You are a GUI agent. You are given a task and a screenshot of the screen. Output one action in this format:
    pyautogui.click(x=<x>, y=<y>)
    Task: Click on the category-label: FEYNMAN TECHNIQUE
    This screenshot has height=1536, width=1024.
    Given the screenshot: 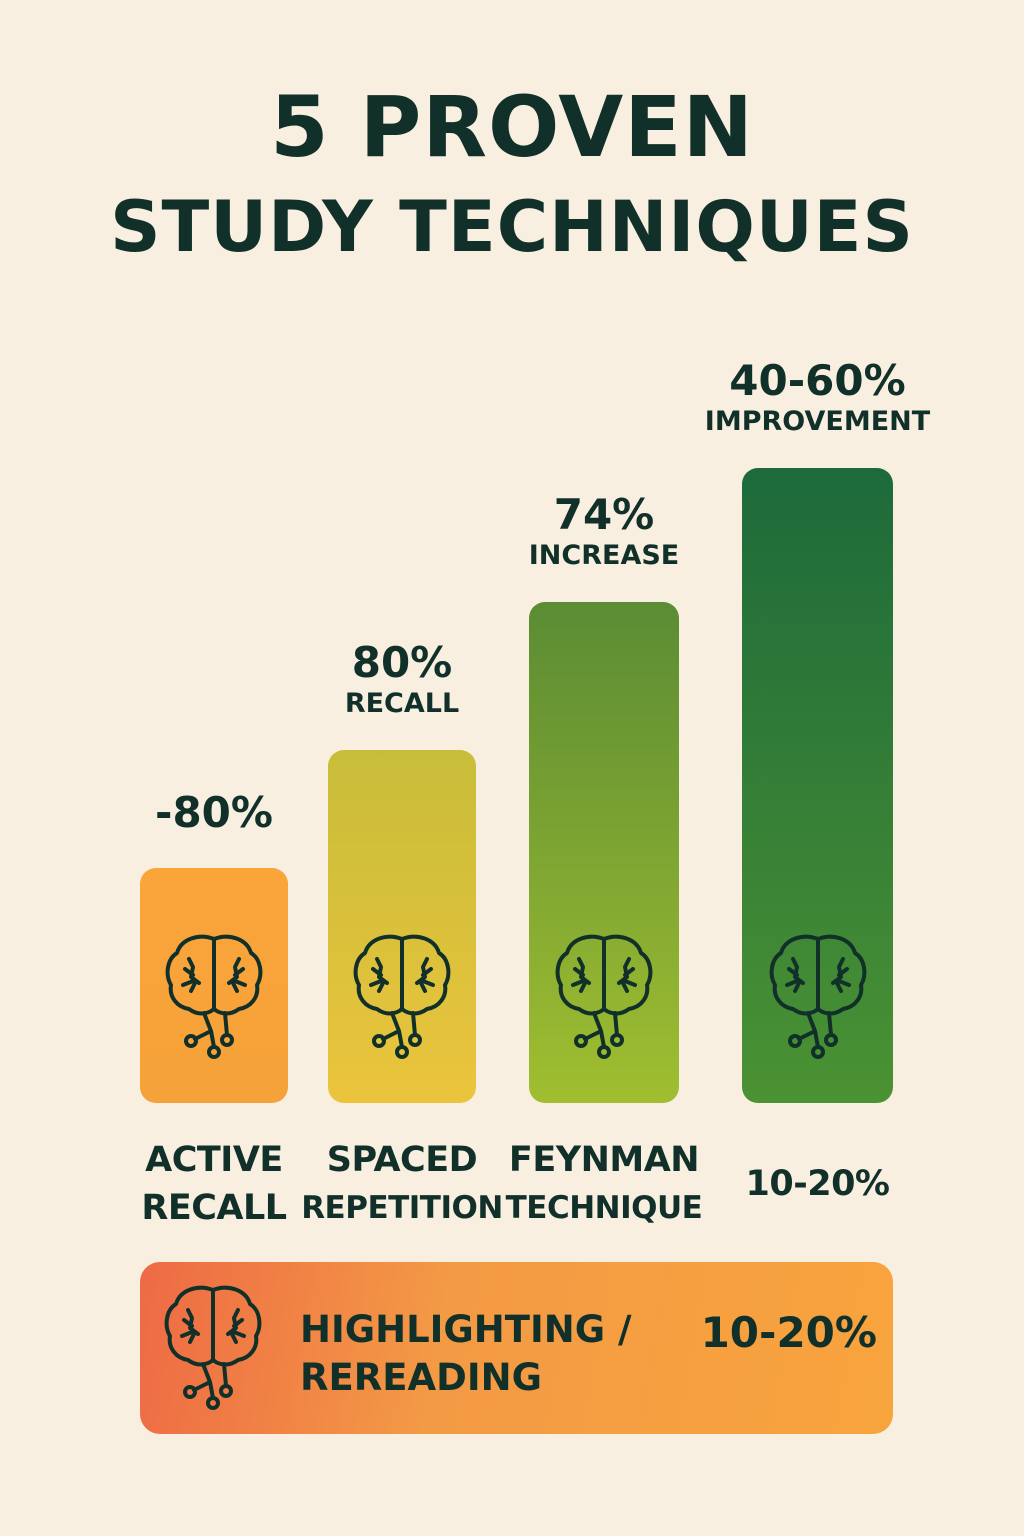 What is the action you would take?
    pyautogui.click(x=604, y=1184)
    